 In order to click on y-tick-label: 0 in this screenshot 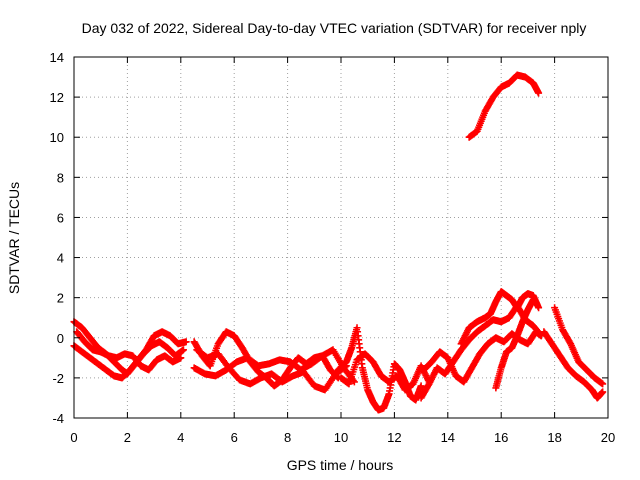, I will do `click(60, 338)`.